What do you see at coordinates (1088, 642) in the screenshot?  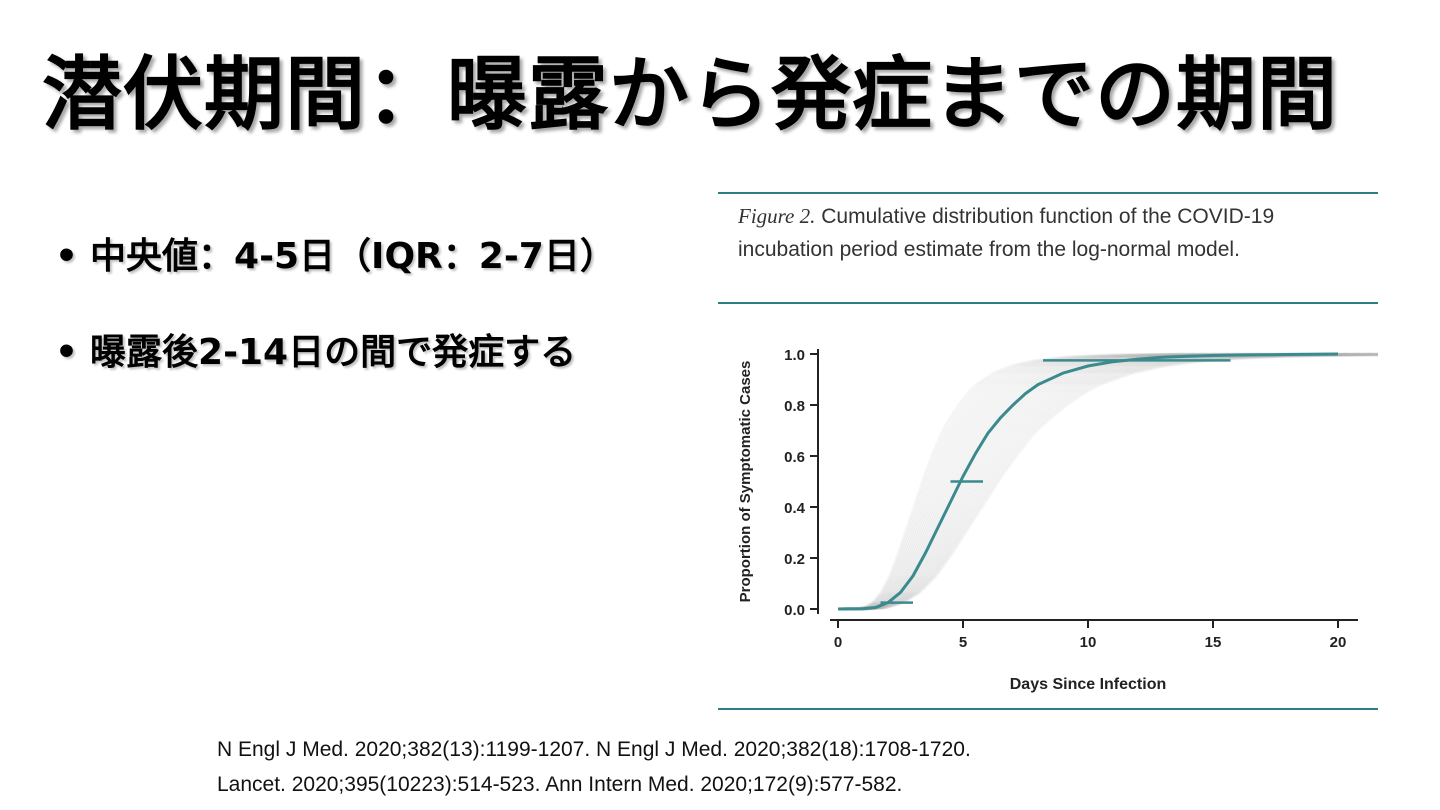 I see `x-tick-label: 10` at bounding box center [1088, 642].